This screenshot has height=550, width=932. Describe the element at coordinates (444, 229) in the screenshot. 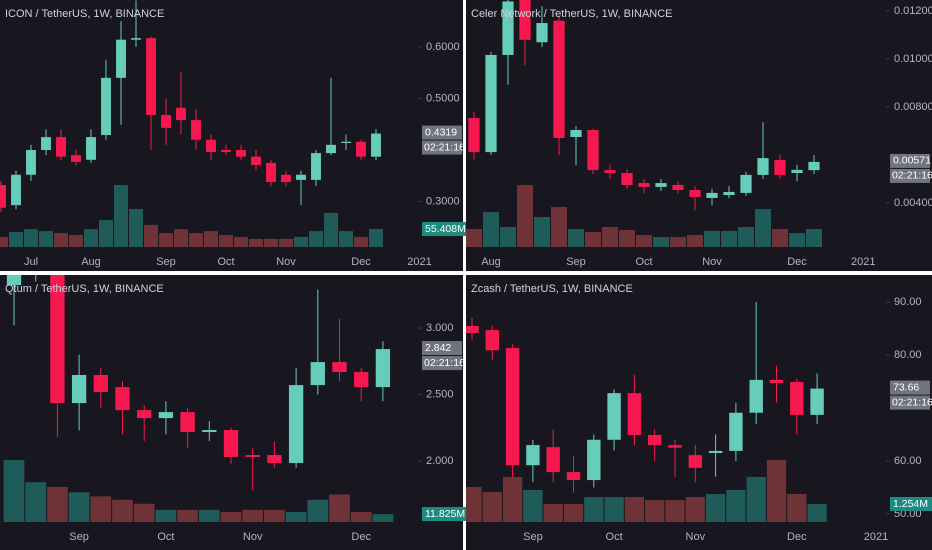

I see `volume-label-box` at that location.